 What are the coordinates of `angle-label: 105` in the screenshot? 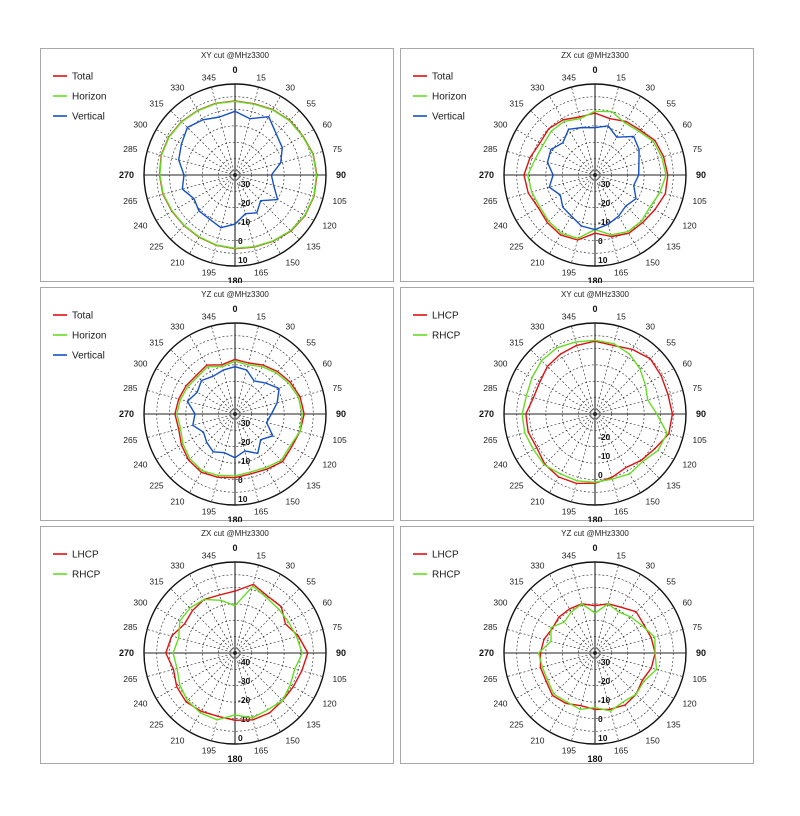 It's located at (700, 679).